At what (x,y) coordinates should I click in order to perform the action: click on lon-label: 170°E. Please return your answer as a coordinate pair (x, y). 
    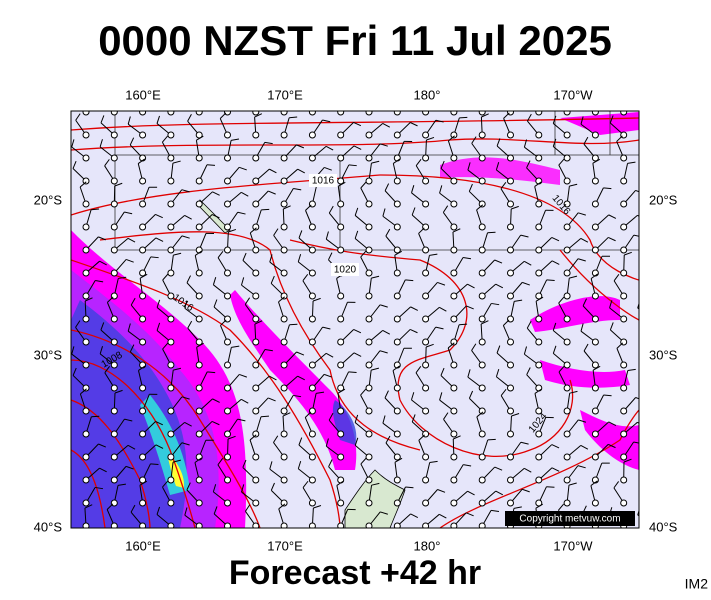
    Looking at the image, I should click on (285, 94).